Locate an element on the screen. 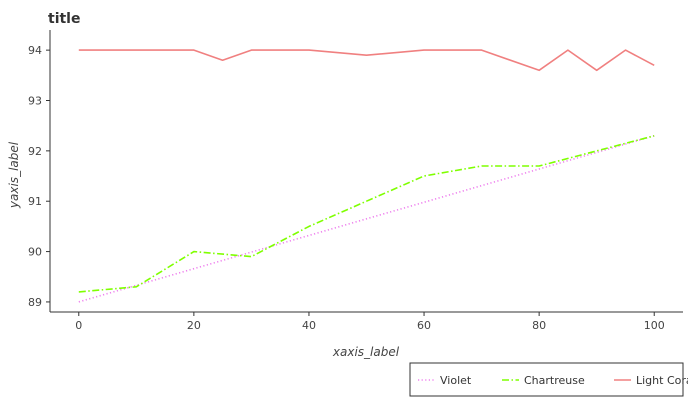 The height and width of the screenshot is (400, 688). legend-label-violet: Violet is located at coordinates (456, 380).